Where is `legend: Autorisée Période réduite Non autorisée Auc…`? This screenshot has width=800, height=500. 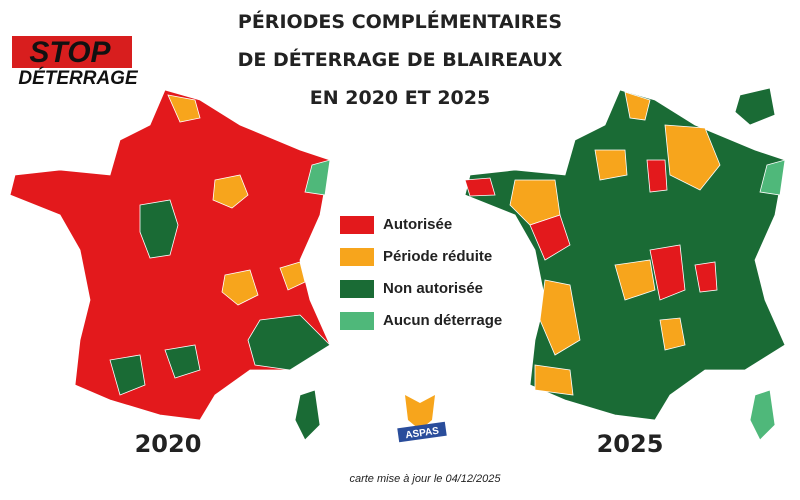
legend: Autorisée Période réduite Non autorisée Auc… is located at coordinates (421, 273).